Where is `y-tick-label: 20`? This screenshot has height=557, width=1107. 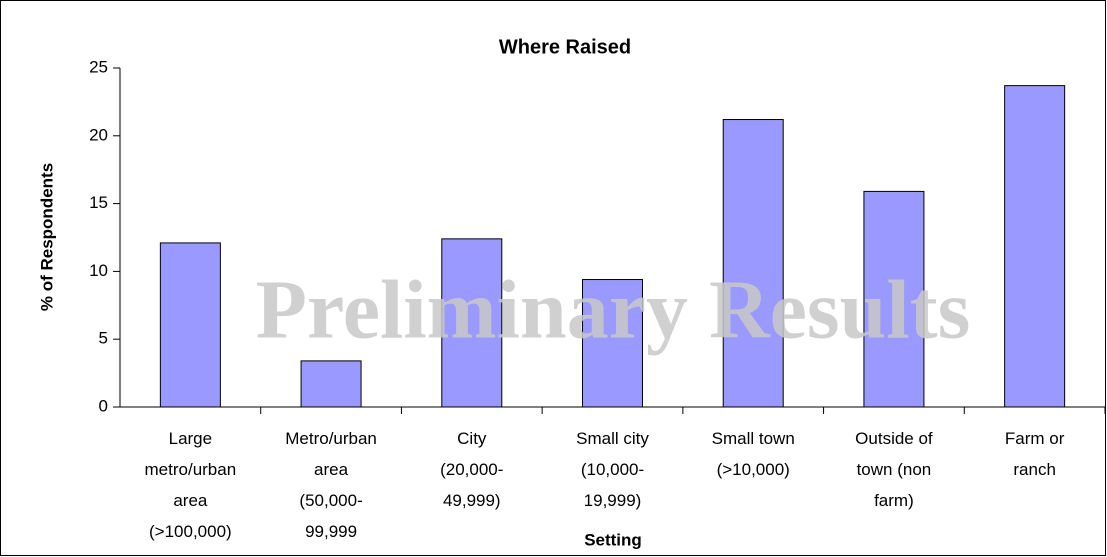
y-tick-label: 20 is located at coordinates (98, 134).